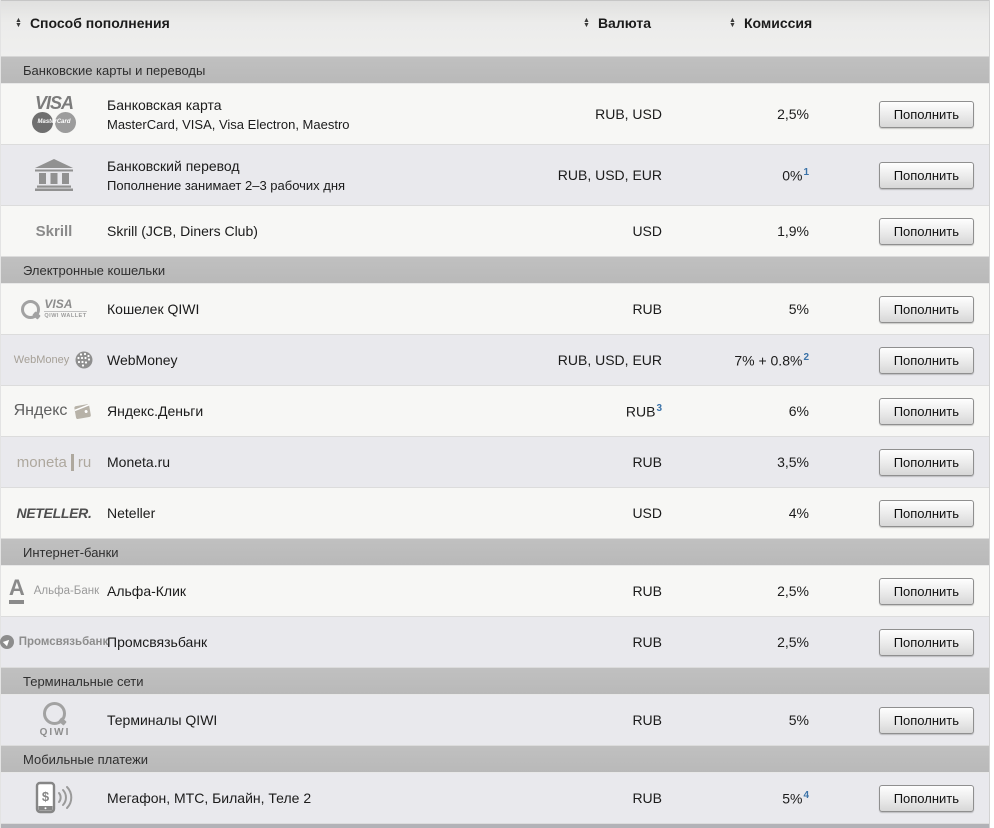  Describe the element at coordinates (495, 552) in the screenshot. I see `section-header: Интернет-банки` at that location.